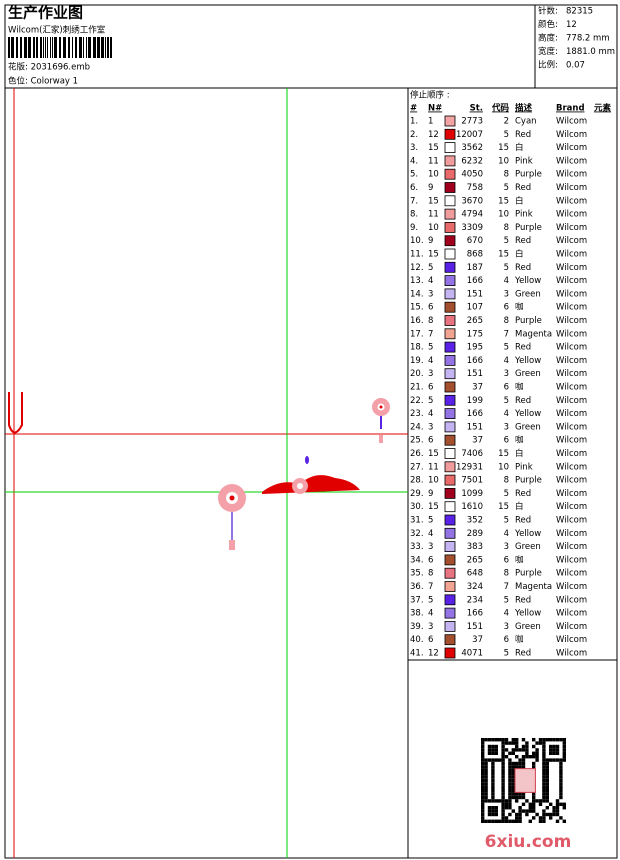 This screenshot has width=620, height=860. What do you see at coordinates (417, 388) in the screenshot?
I see `stop-number: 21.` at bounding box center [417, 388].